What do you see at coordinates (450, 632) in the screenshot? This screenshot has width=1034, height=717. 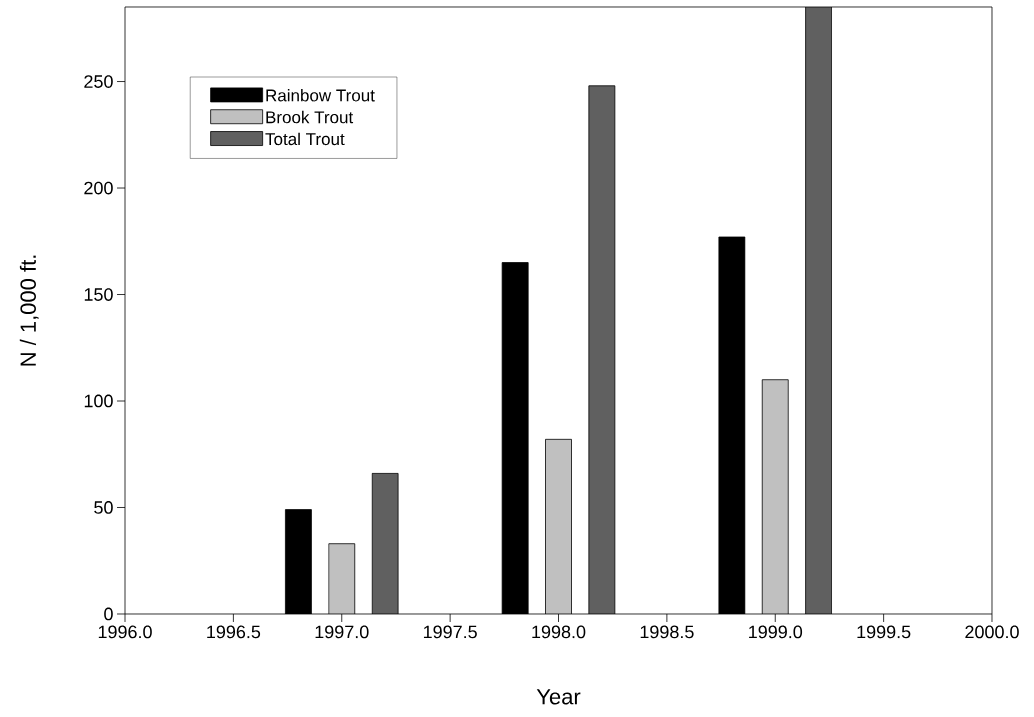 I see `x-tick-label: 1997.5` at bounding box center [450, 632].